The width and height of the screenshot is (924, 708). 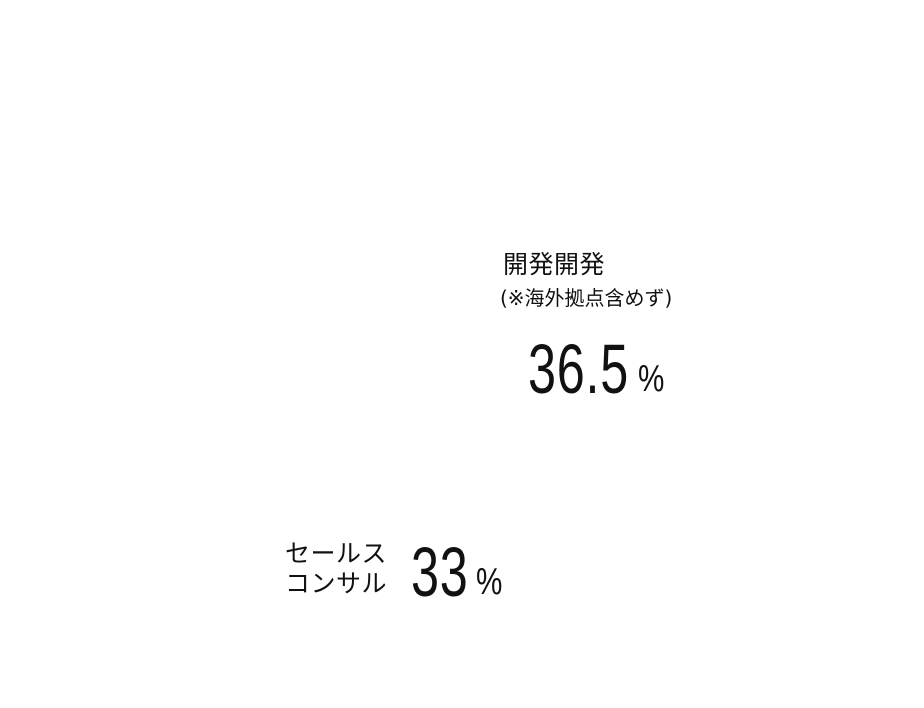 I want to click on segment-value: 33, so click(x=440, y=572).